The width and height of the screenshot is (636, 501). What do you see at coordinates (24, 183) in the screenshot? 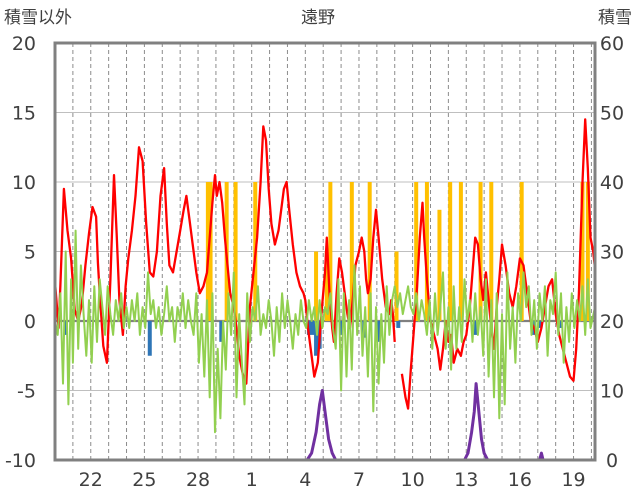
I see `y-left-tick-label: 10` at bounding box center [24, 183].